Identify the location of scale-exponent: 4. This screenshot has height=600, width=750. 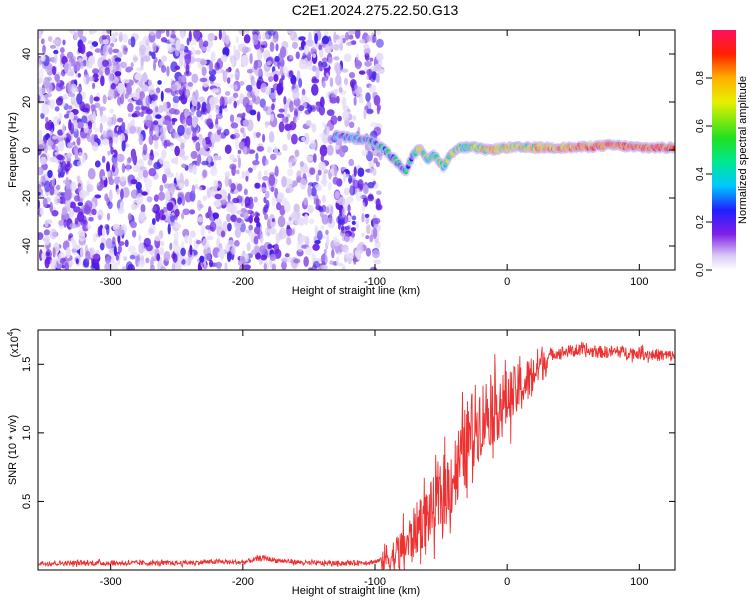
(10, 333).